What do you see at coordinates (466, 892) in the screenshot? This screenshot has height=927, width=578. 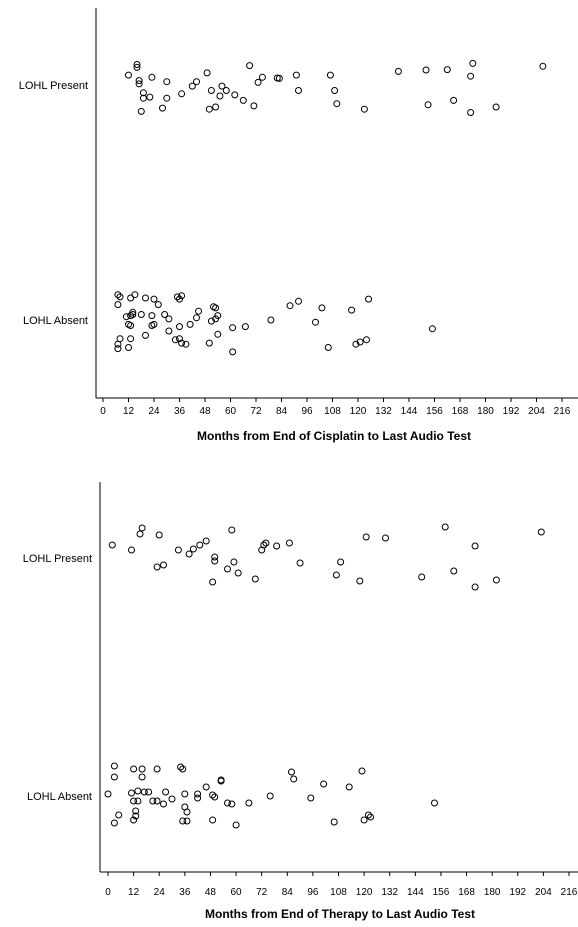 I see `x-tick-label: 168` at bounding box center [466, 892].